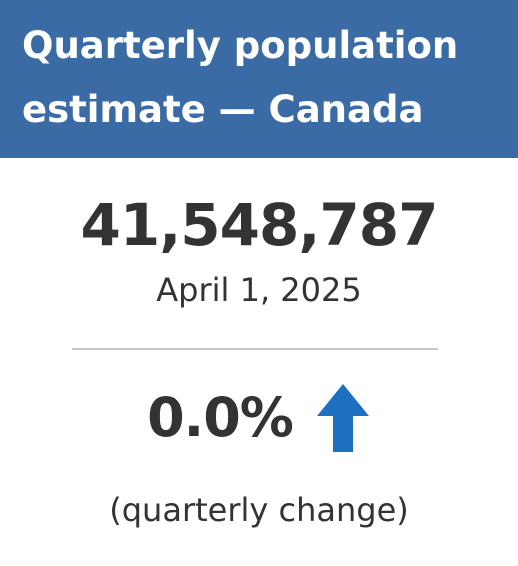 This screenshot has height=566, width=518. What do you see at coordinates (220, 417) in the screenshot?
I see `quarterly-change-value: 0.0%` at bounding box center [220, 417].